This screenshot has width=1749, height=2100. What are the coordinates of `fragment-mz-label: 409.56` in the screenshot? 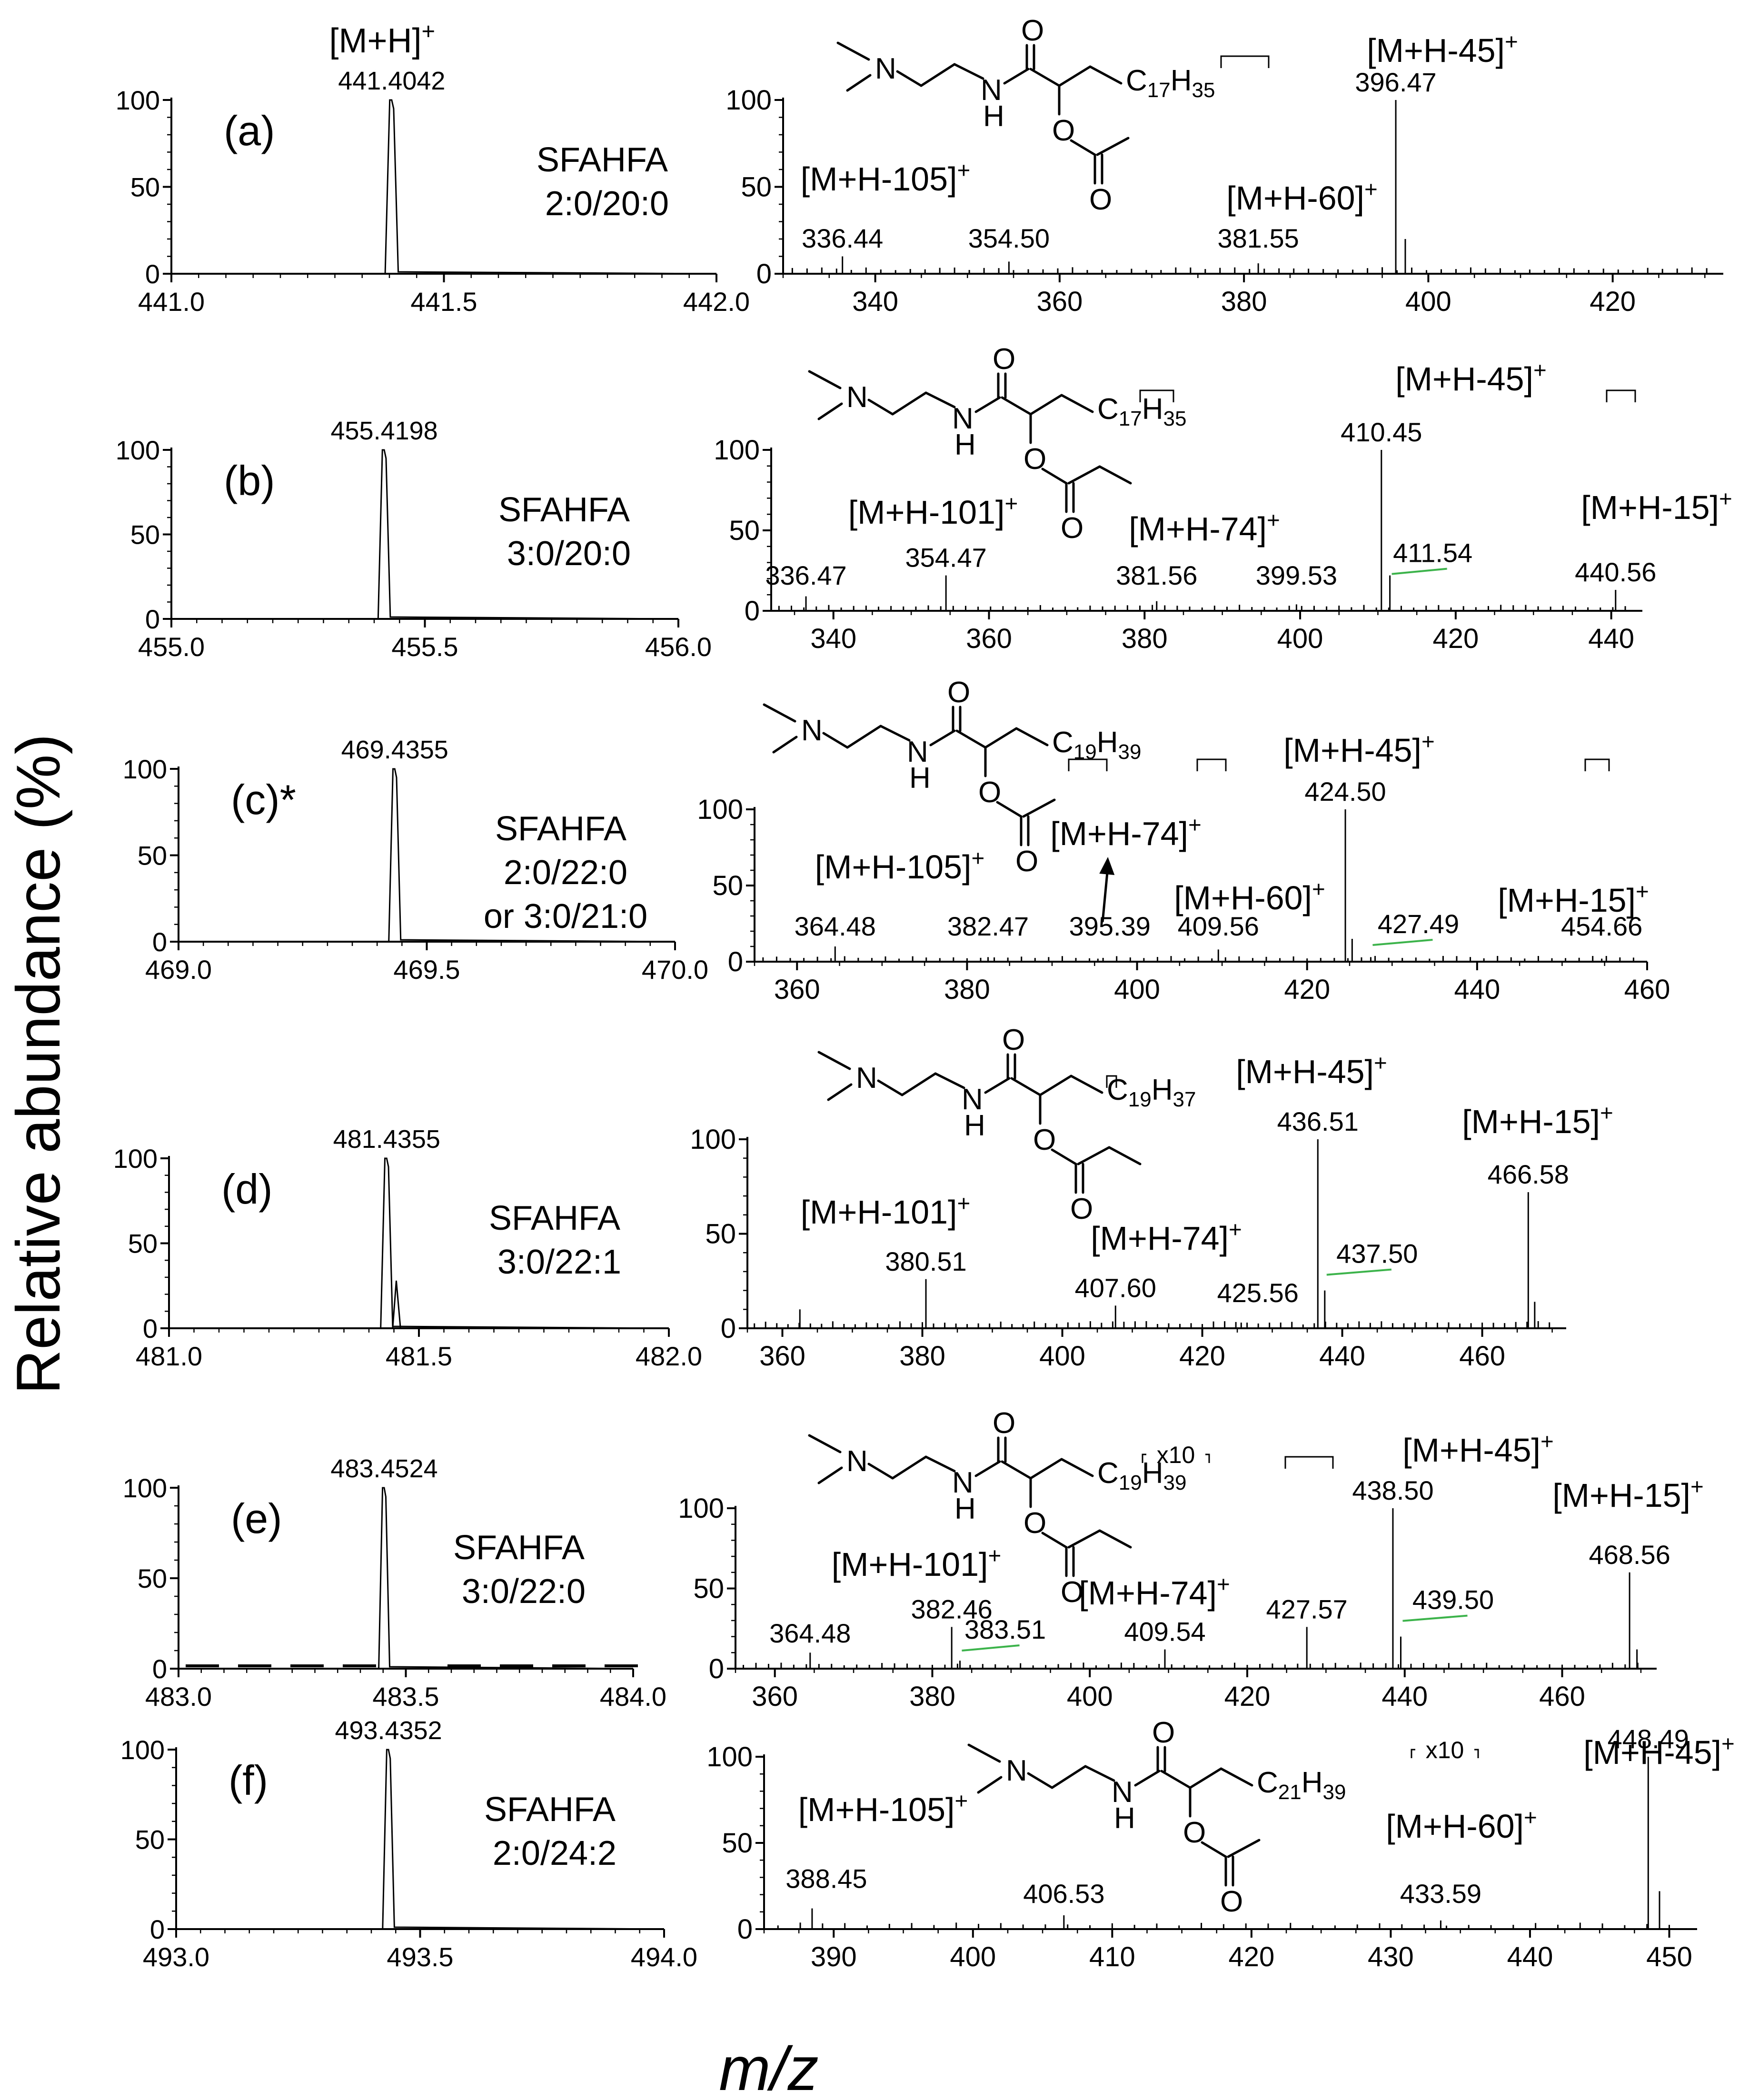 It's located at (1218, 926).